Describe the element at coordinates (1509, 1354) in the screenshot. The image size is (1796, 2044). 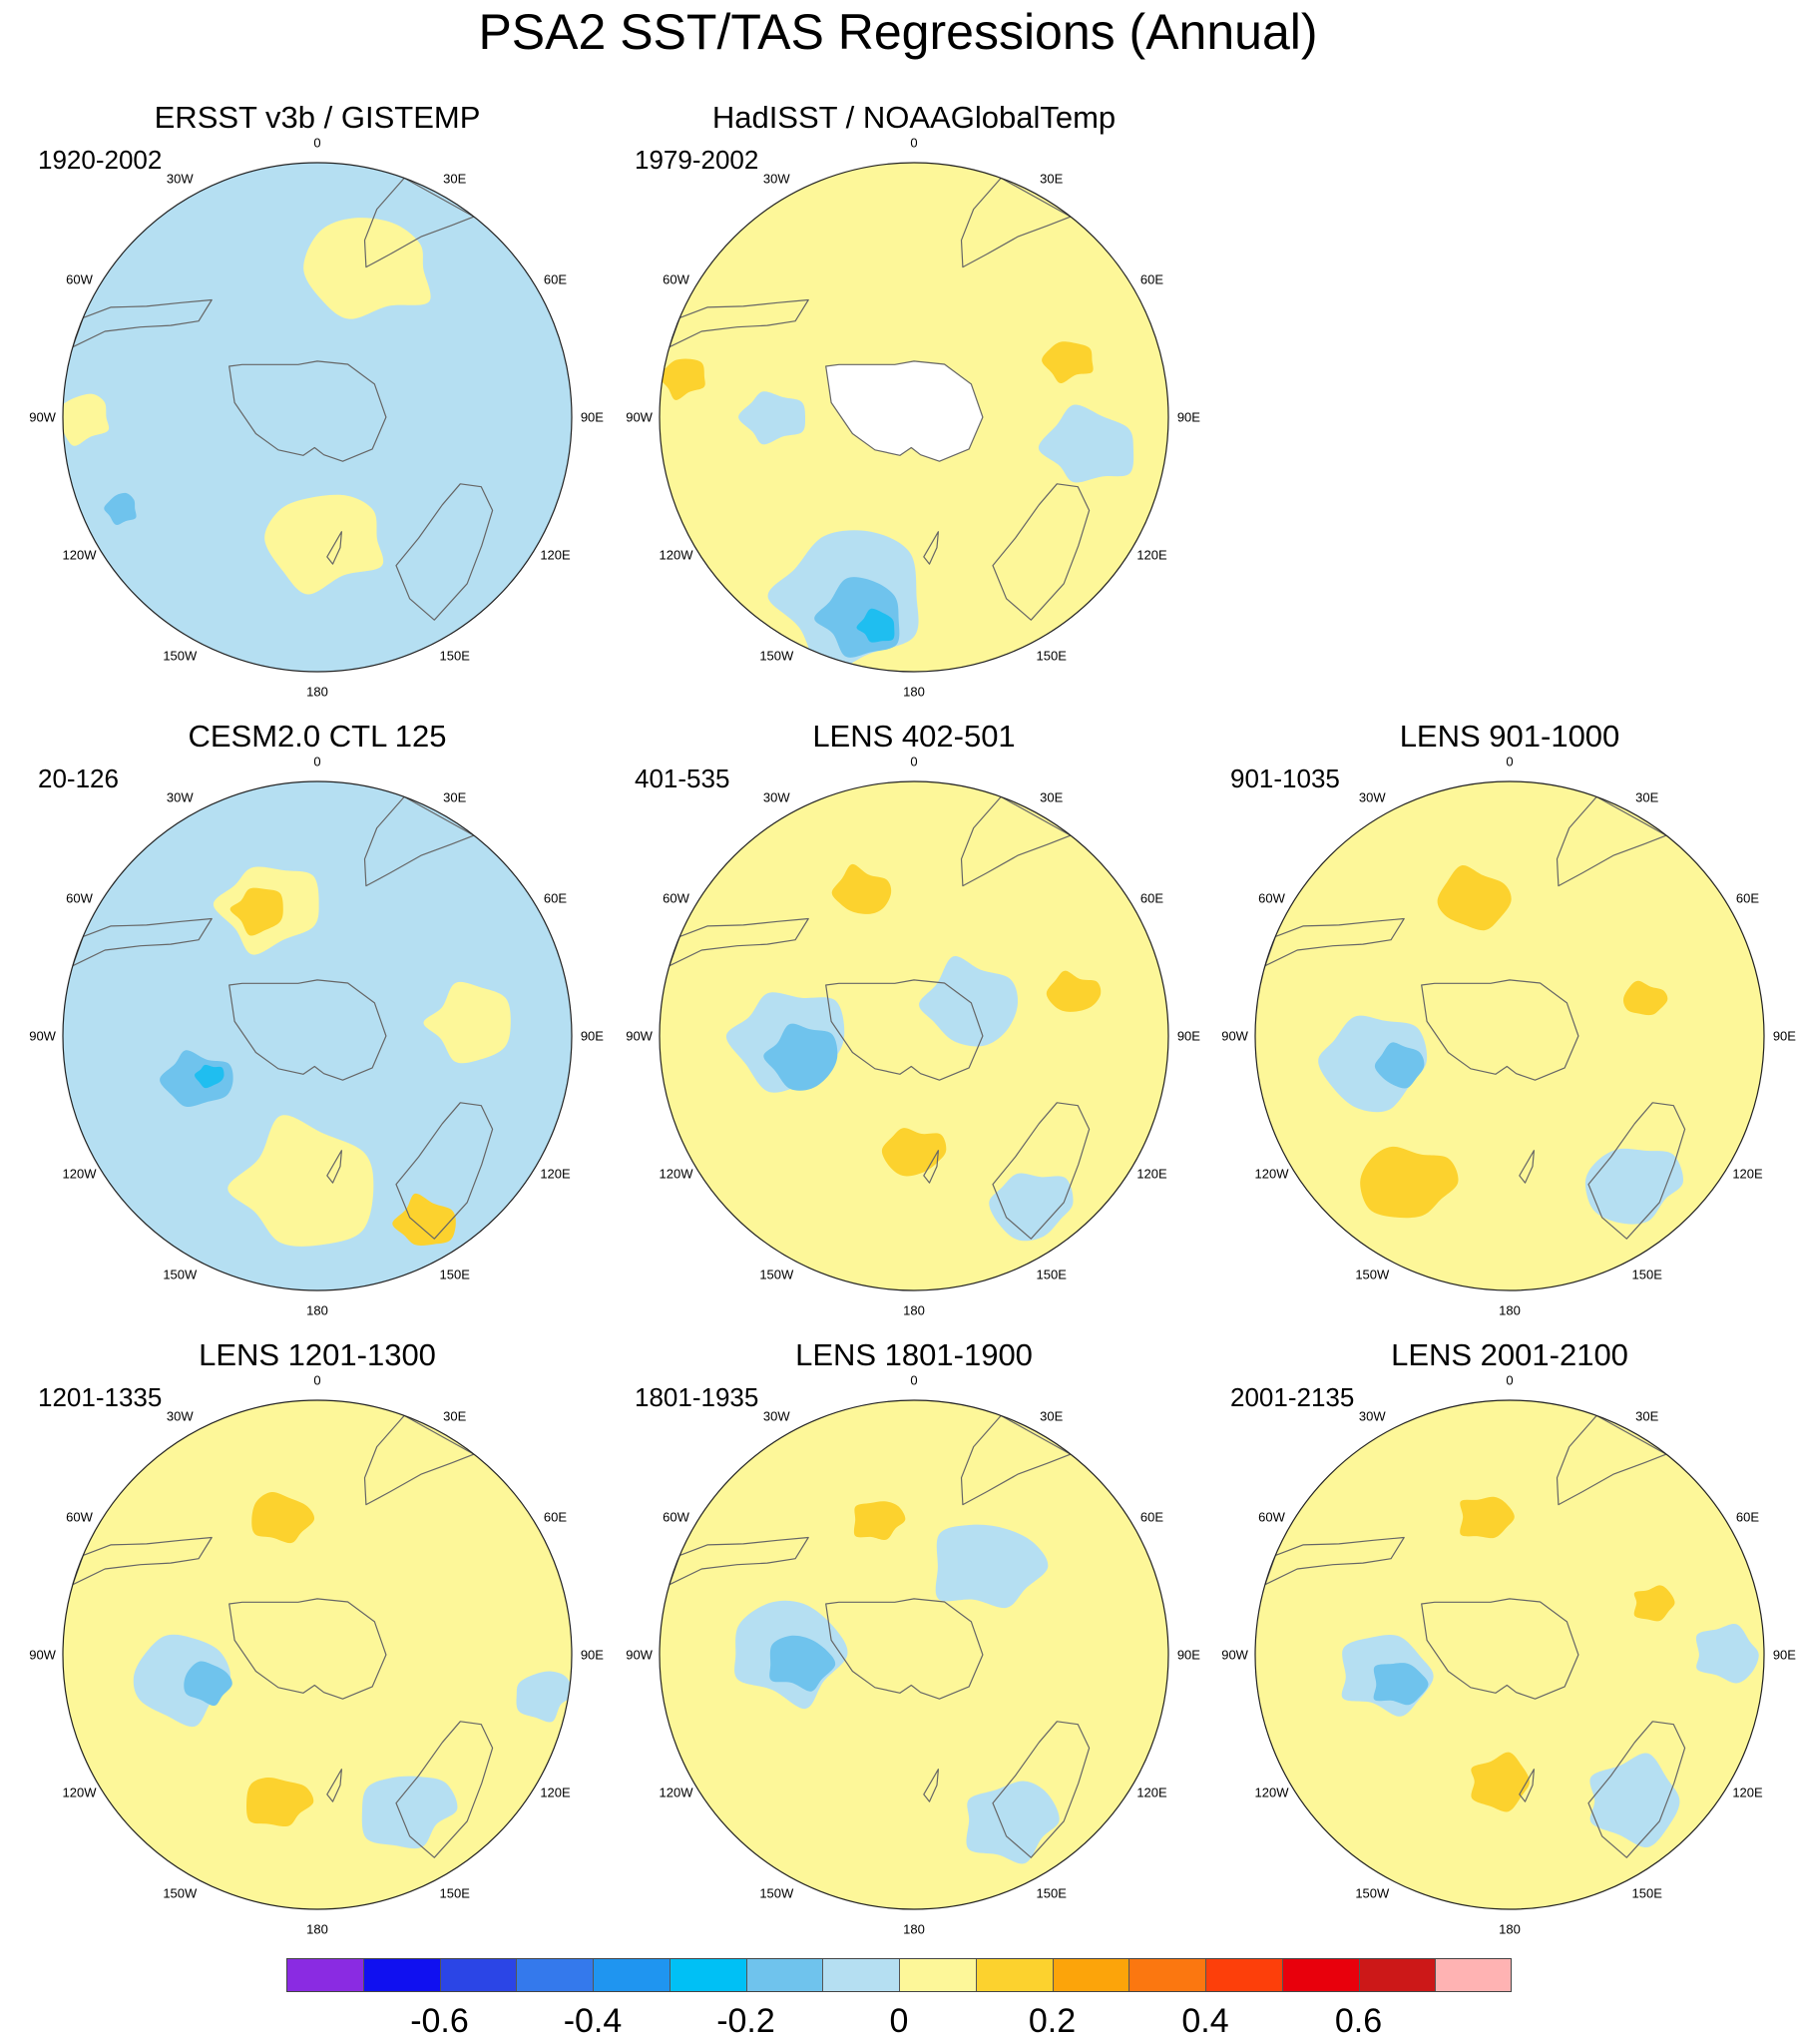
I see `panel-title: LENS 2001-2100` at that location.